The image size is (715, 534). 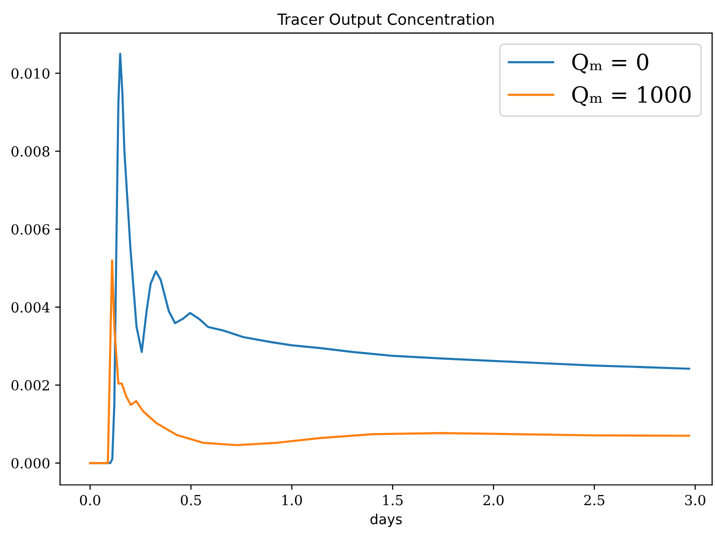 I want to click on y-tick-label: 0.006, so click(x=30, y=229).